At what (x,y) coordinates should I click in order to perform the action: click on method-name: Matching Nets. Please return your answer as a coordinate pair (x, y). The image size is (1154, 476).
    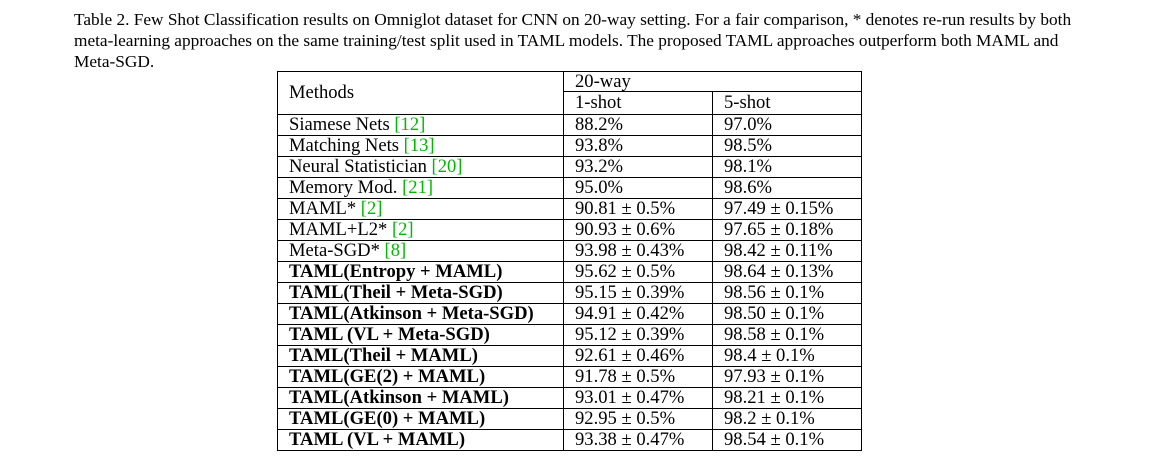
    Looking at the image, I should click on (346, 145).